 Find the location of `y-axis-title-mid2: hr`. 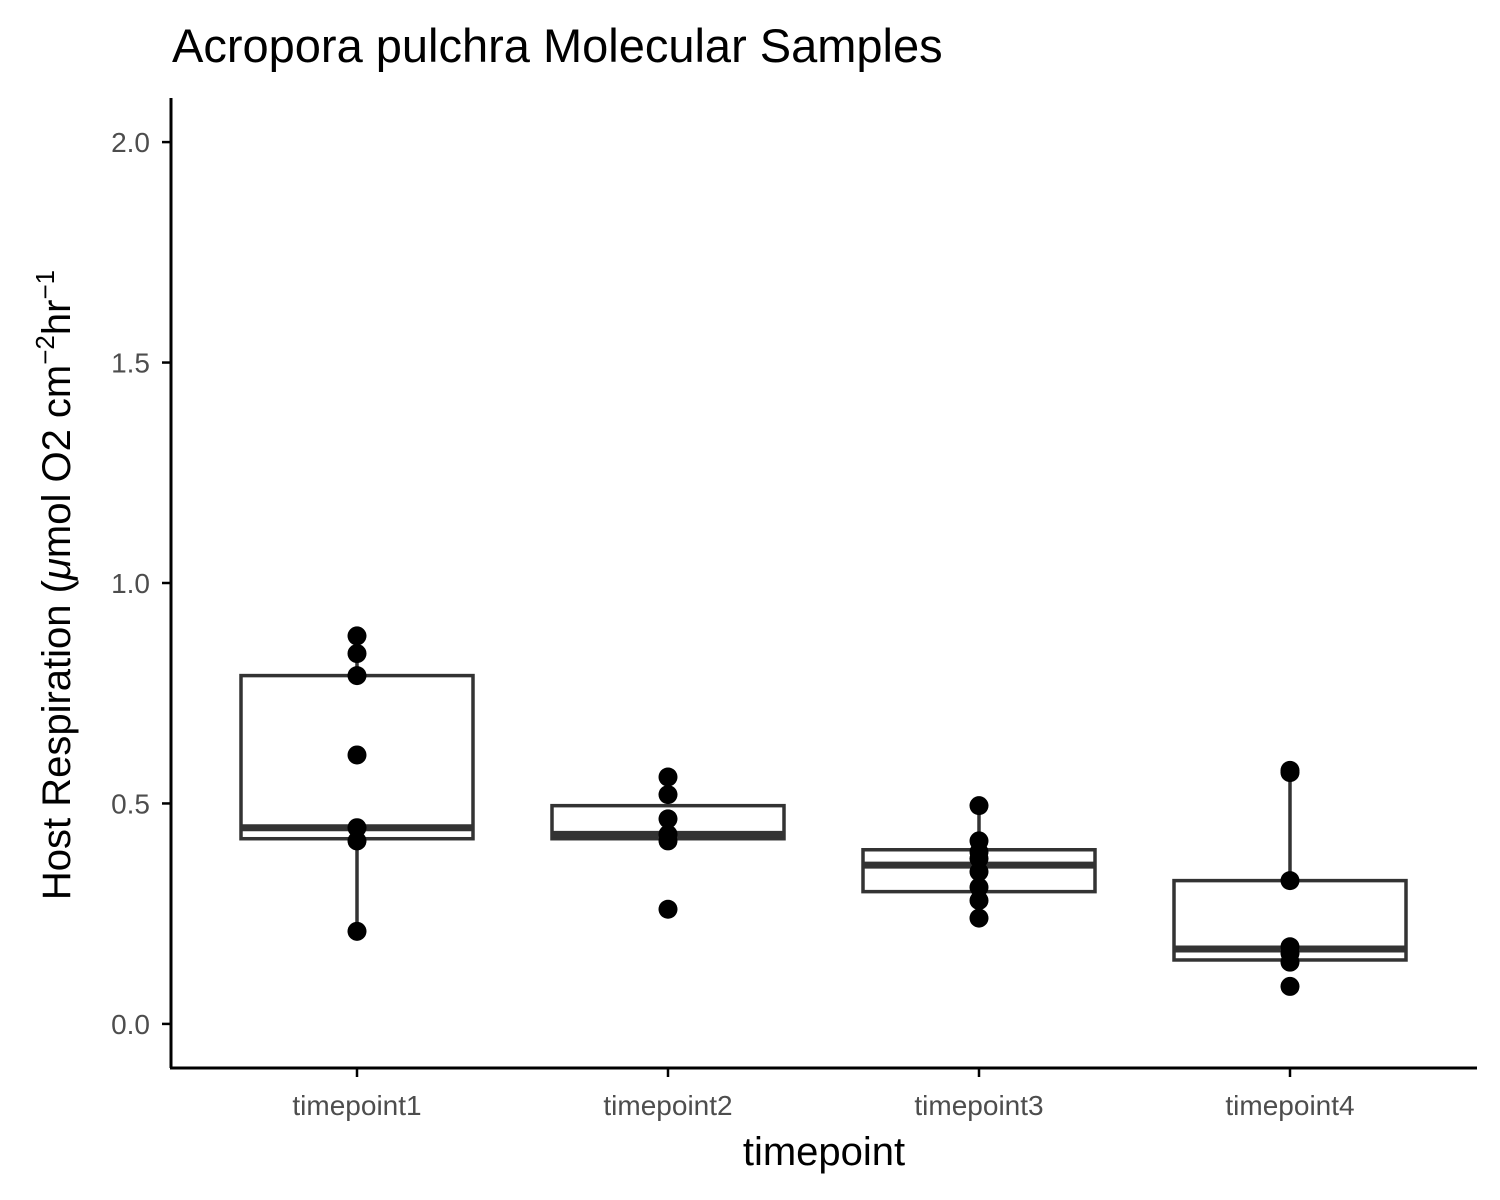

y-axis-title-mid2: hr is located at coordinates (57, 318).